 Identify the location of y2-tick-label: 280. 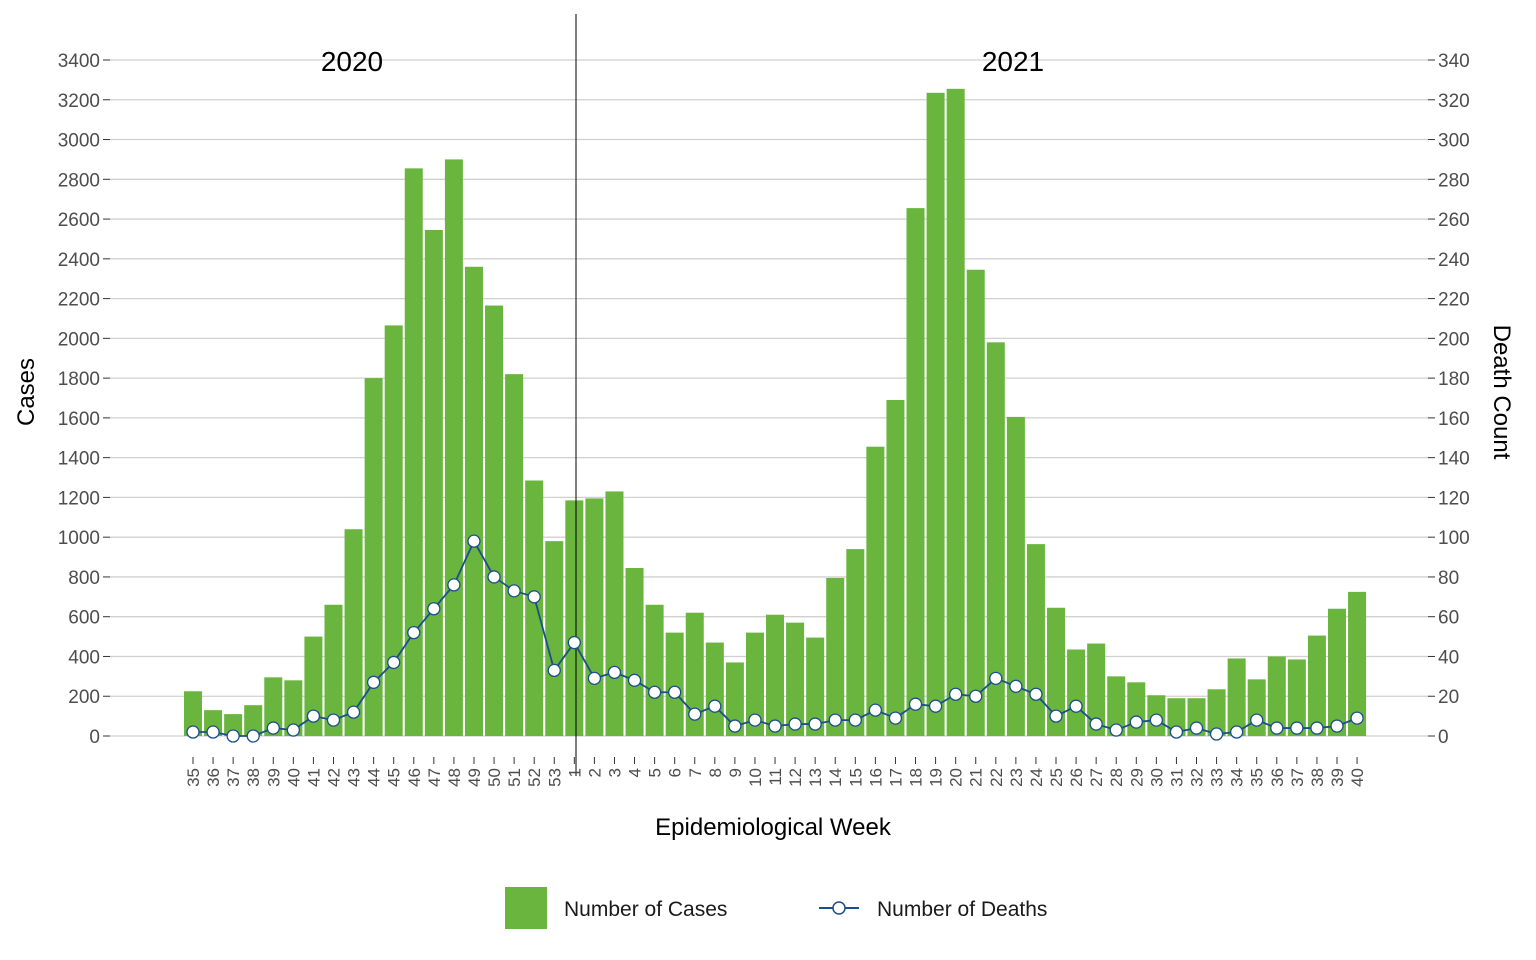
(1454, 180).